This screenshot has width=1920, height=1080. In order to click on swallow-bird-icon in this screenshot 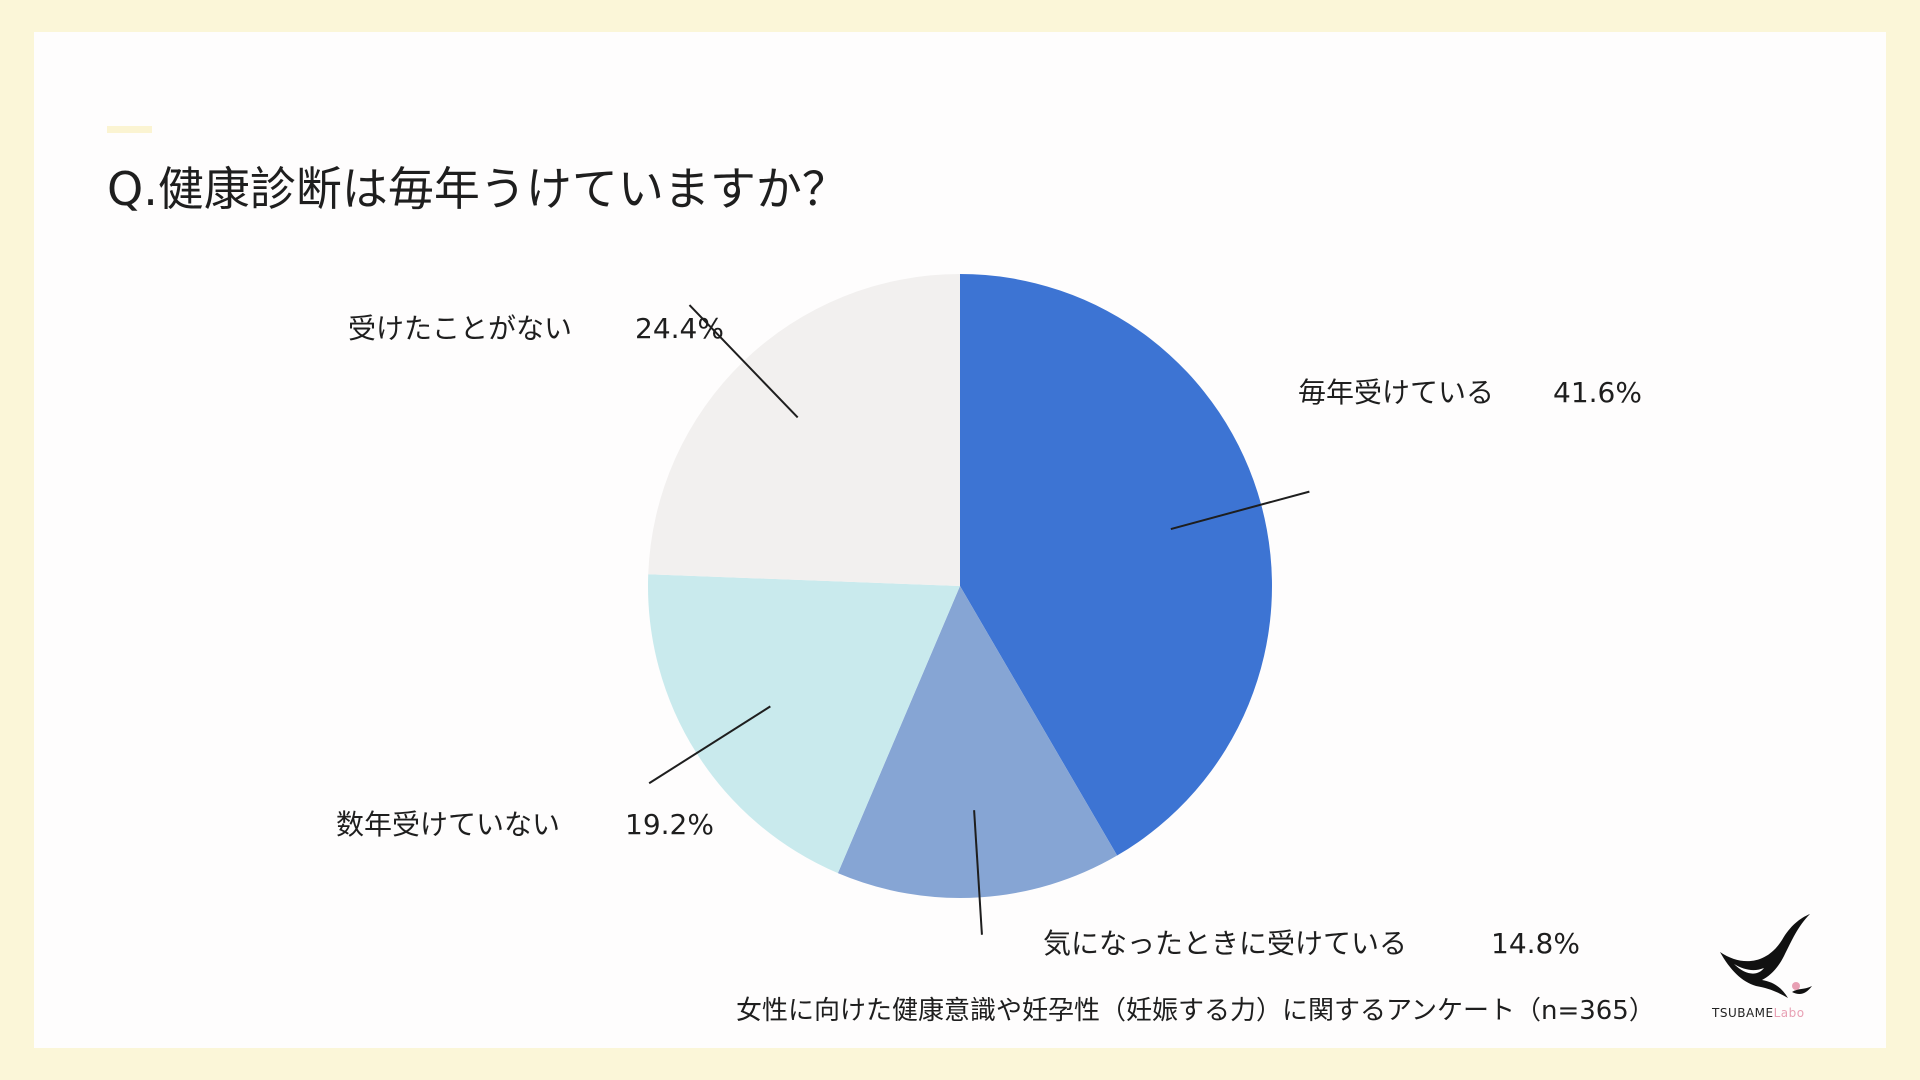, I will do `click(1766, 956)`.